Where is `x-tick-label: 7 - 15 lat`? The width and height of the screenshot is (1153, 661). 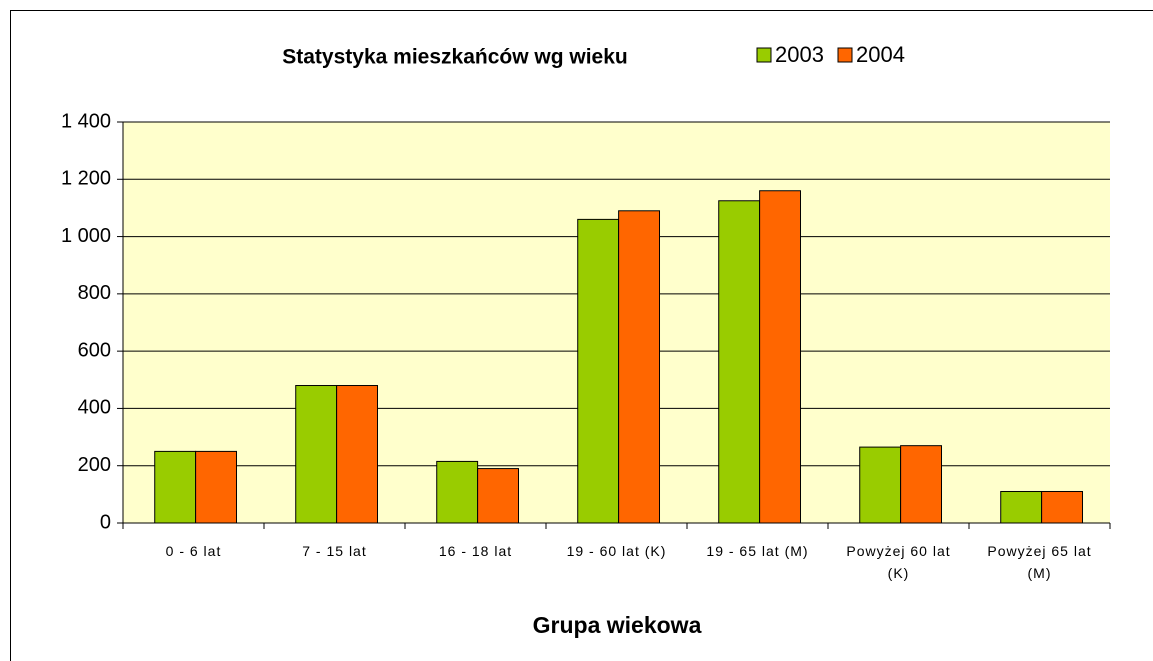
x-tick-label: 7 - 15 lat is located at coordinates (334, 551).